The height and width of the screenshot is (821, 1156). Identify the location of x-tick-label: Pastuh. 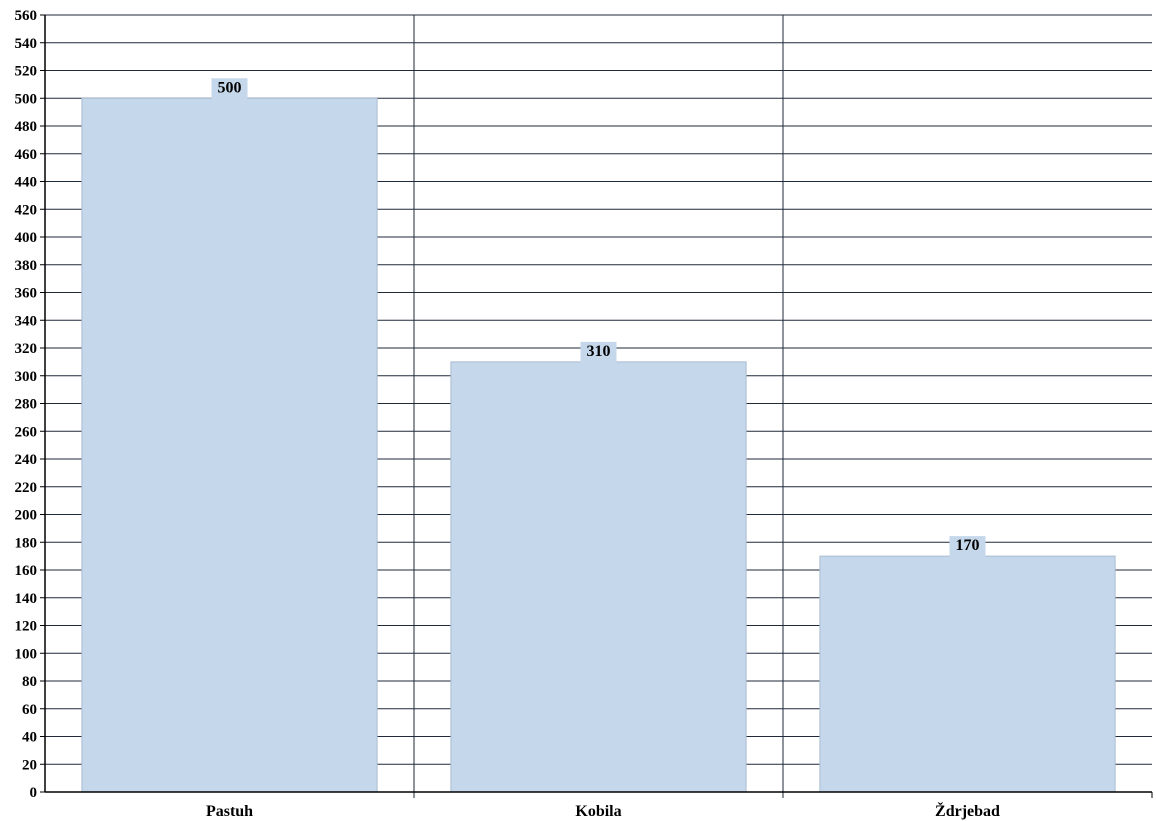
(229, 811).